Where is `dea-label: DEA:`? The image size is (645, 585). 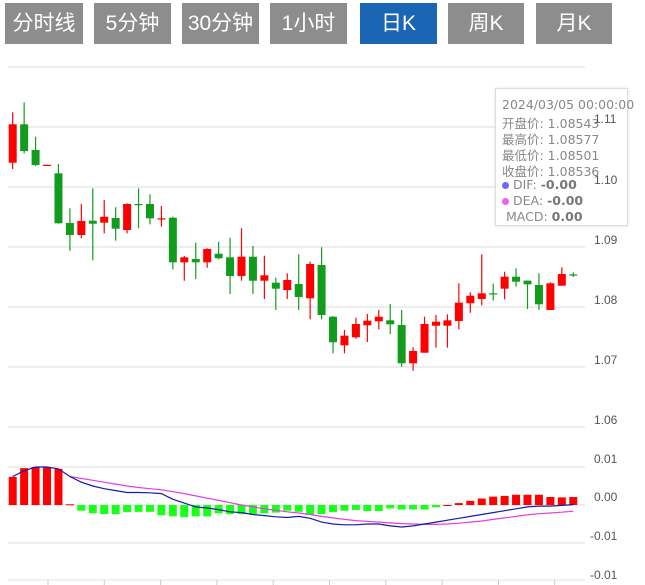 dea-label: DEA: is located at coordinates (528, 200).